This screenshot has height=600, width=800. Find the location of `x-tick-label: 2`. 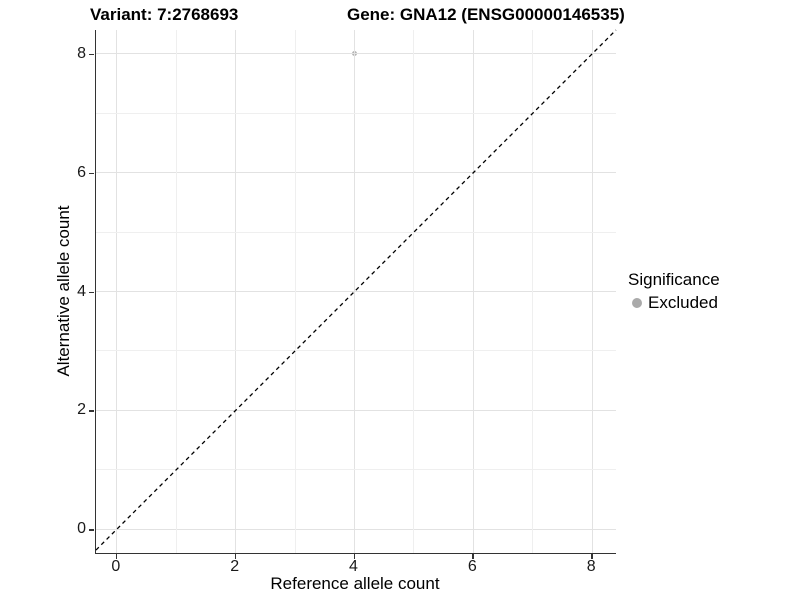

x-tick-label: 2 is located at coordinates (235, 566).